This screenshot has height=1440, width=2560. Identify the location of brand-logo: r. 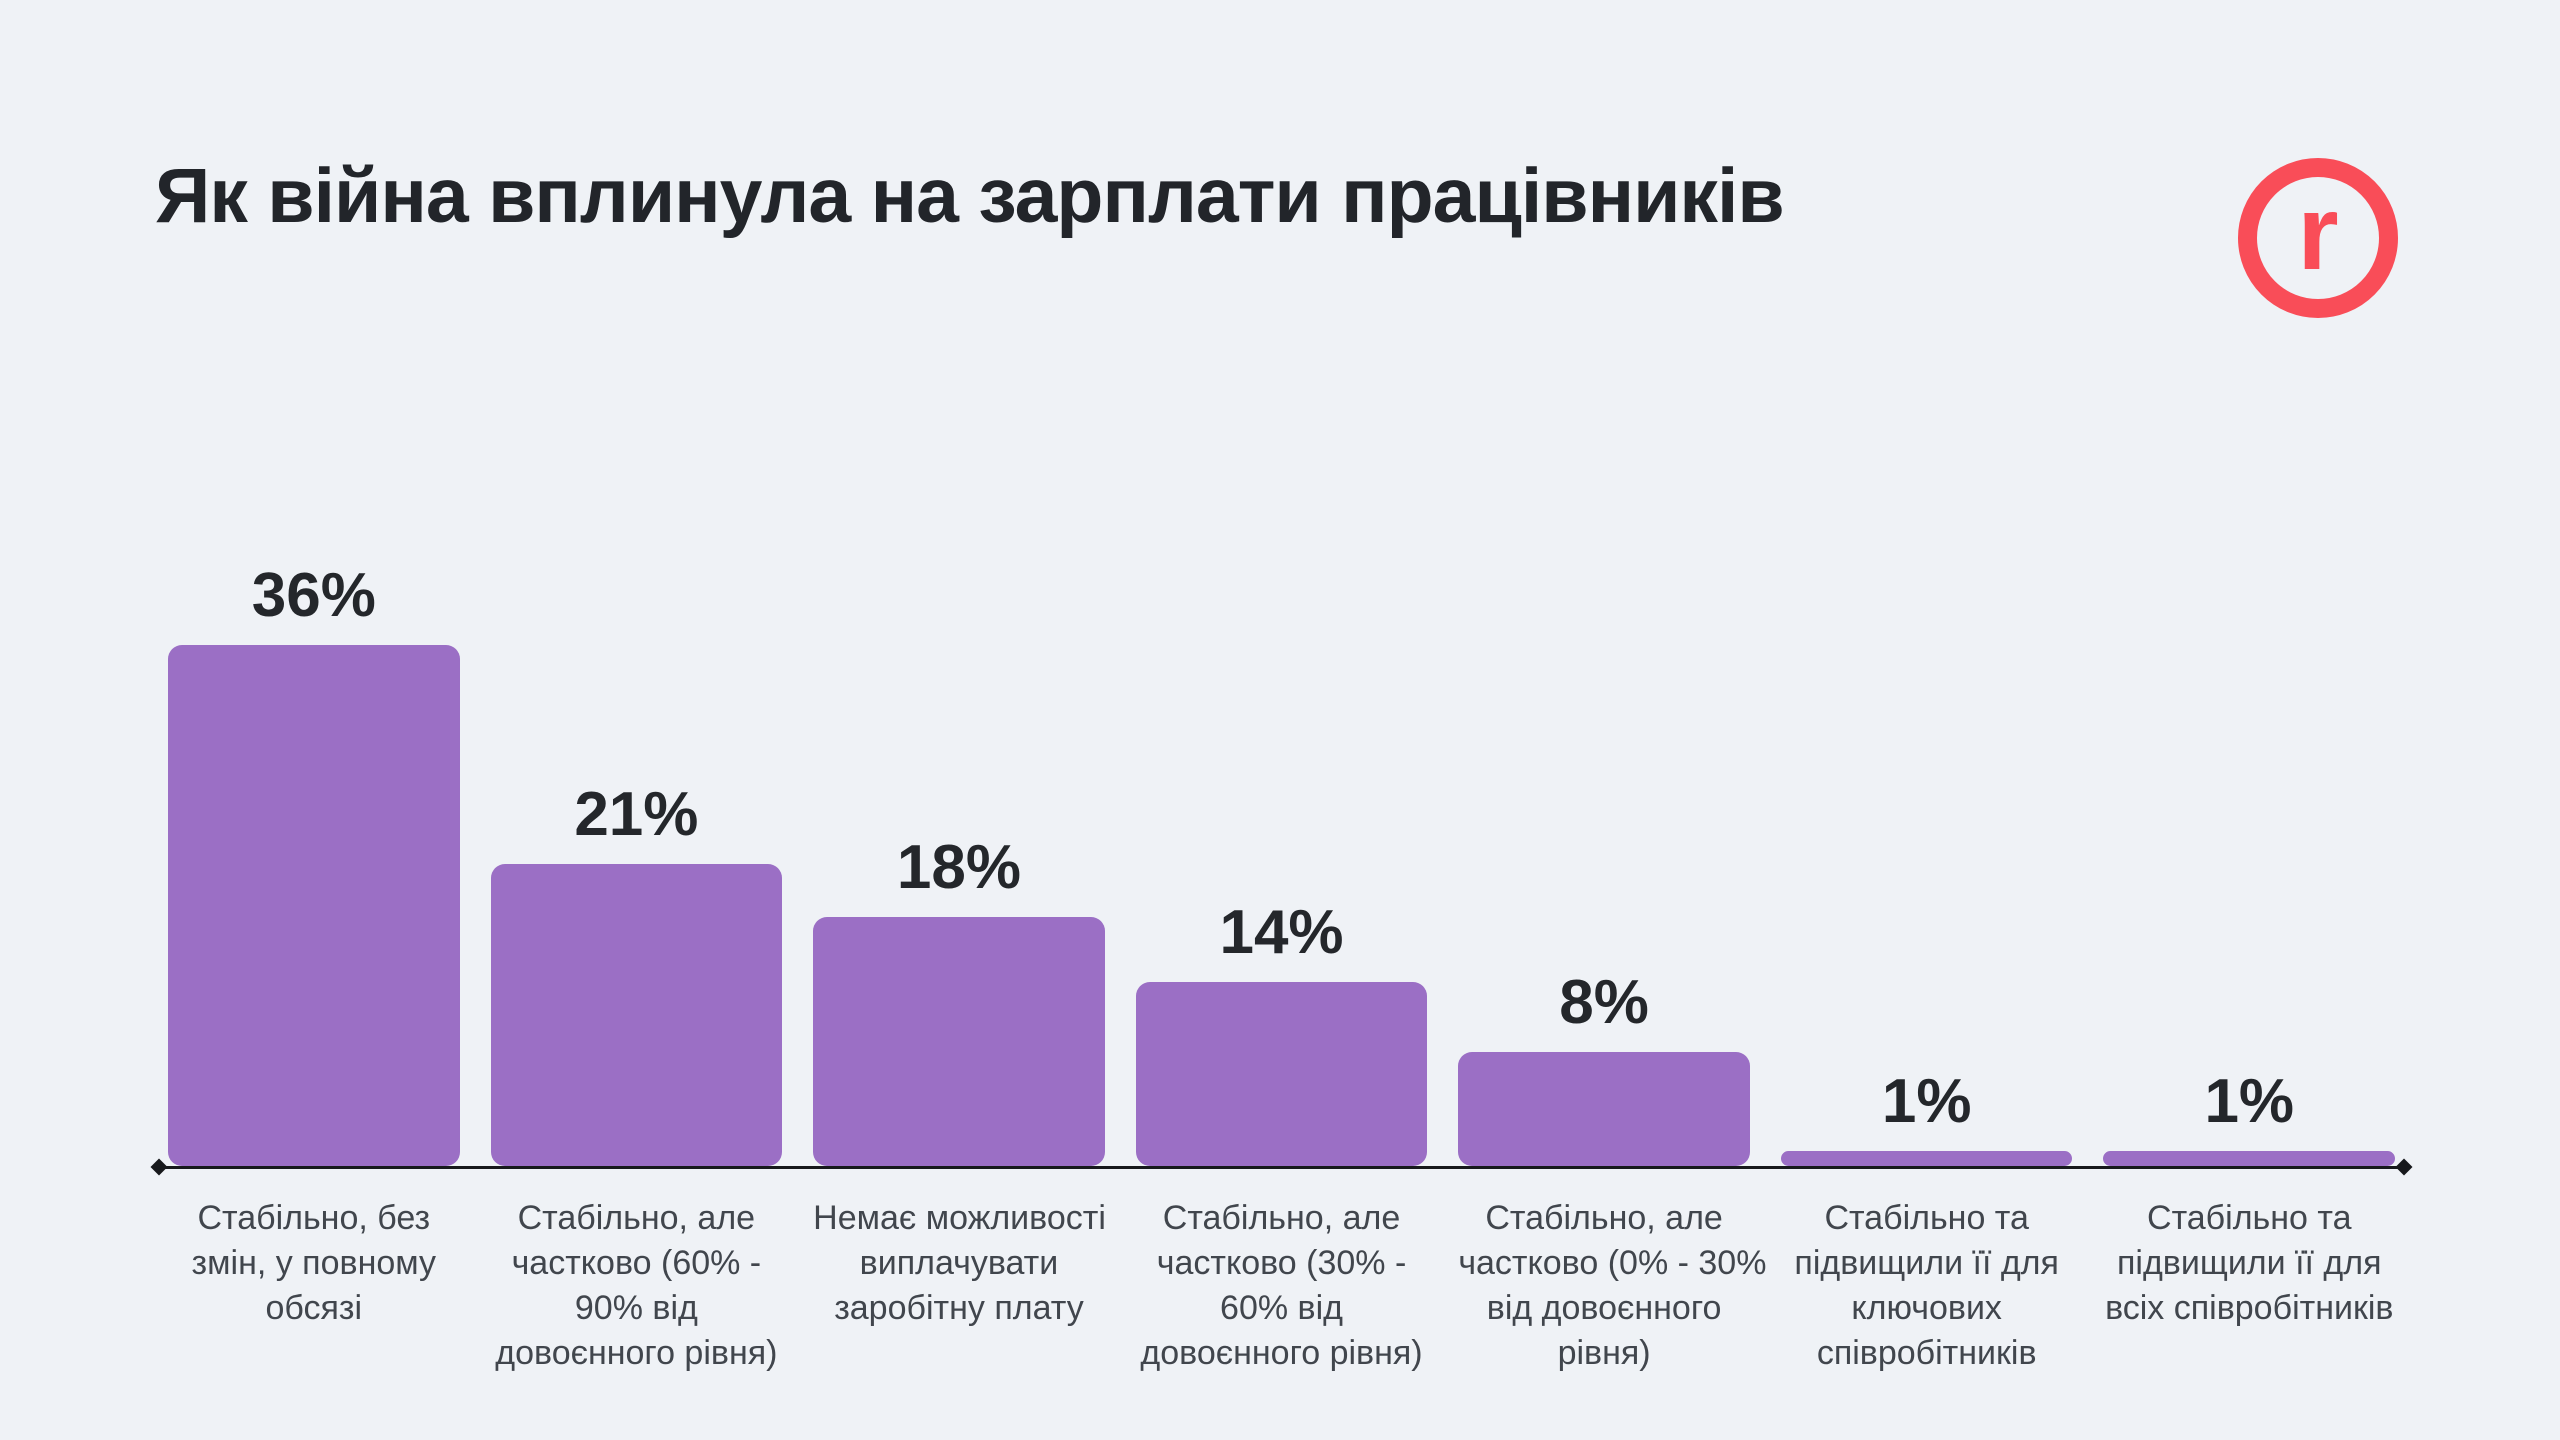
(2318, 238).